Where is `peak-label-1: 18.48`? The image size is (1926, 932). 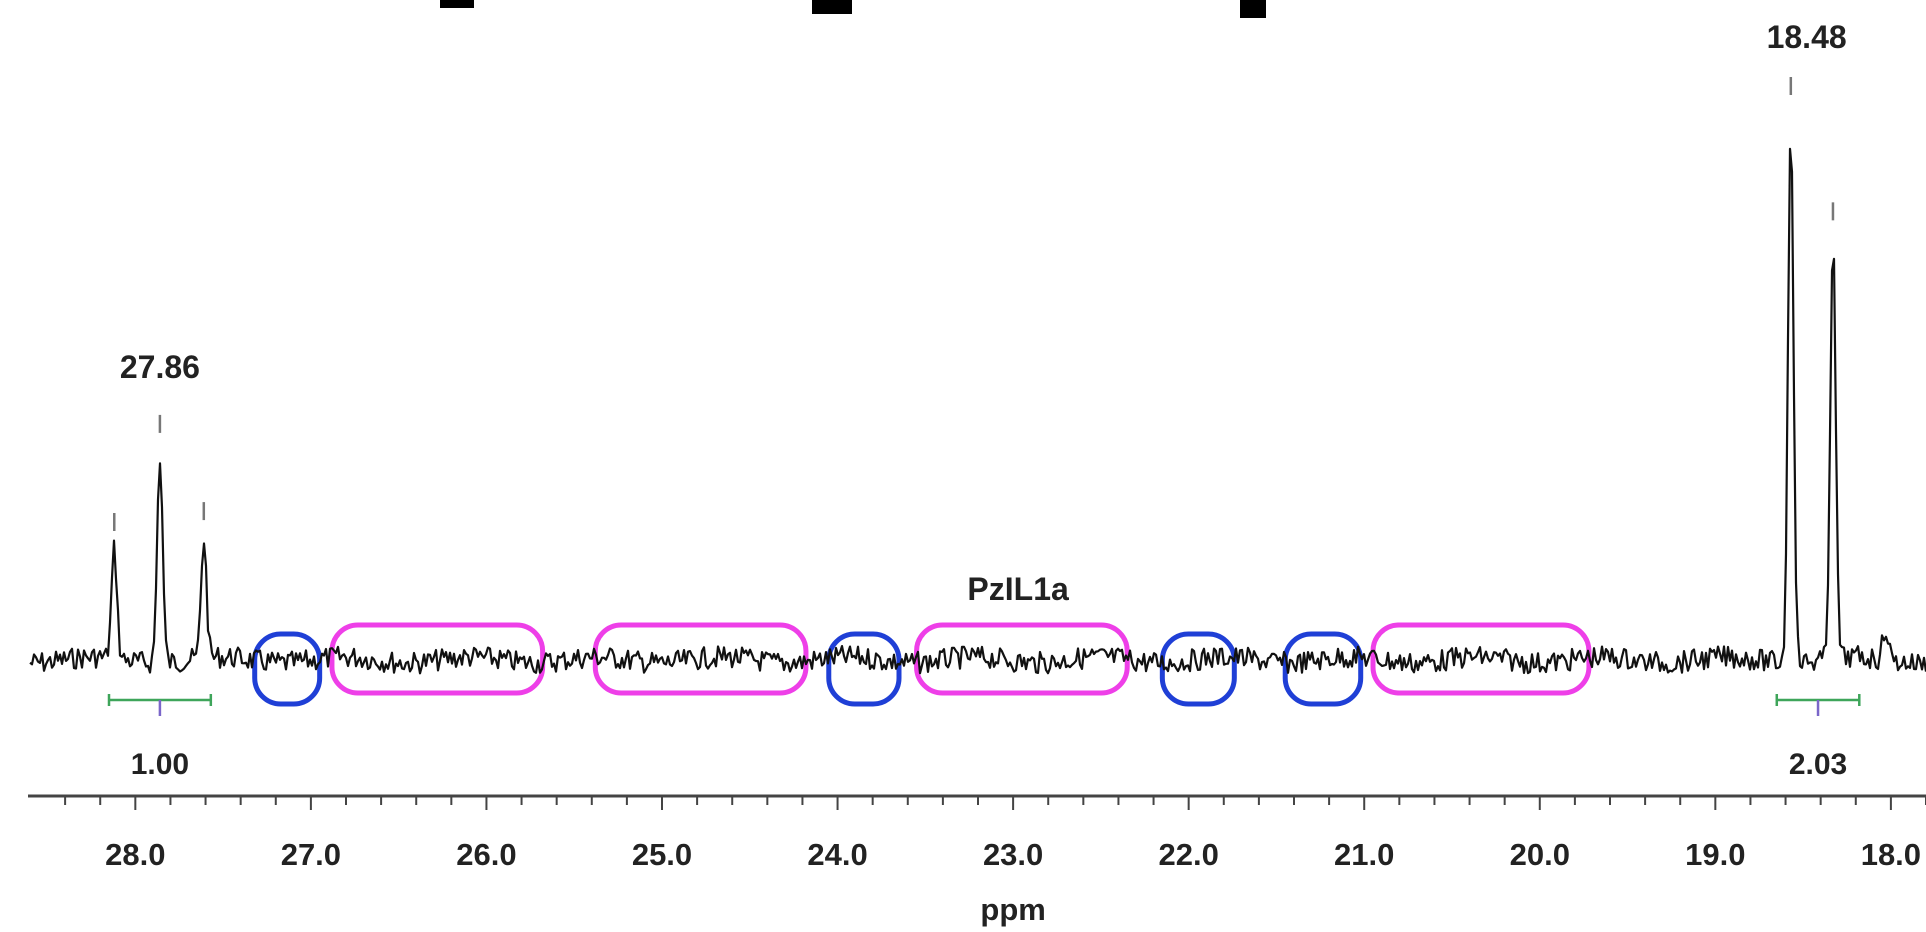
peak-label-1: 18.48 is located at coordinates (1807, 37).